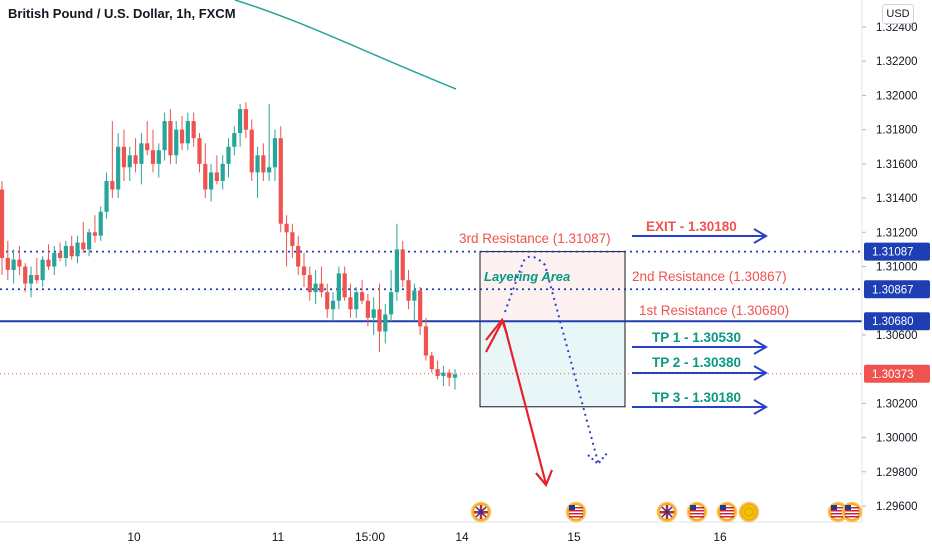 The image size is (932, 550). I want to click on red-arrow-down-head, so click(544, 478).